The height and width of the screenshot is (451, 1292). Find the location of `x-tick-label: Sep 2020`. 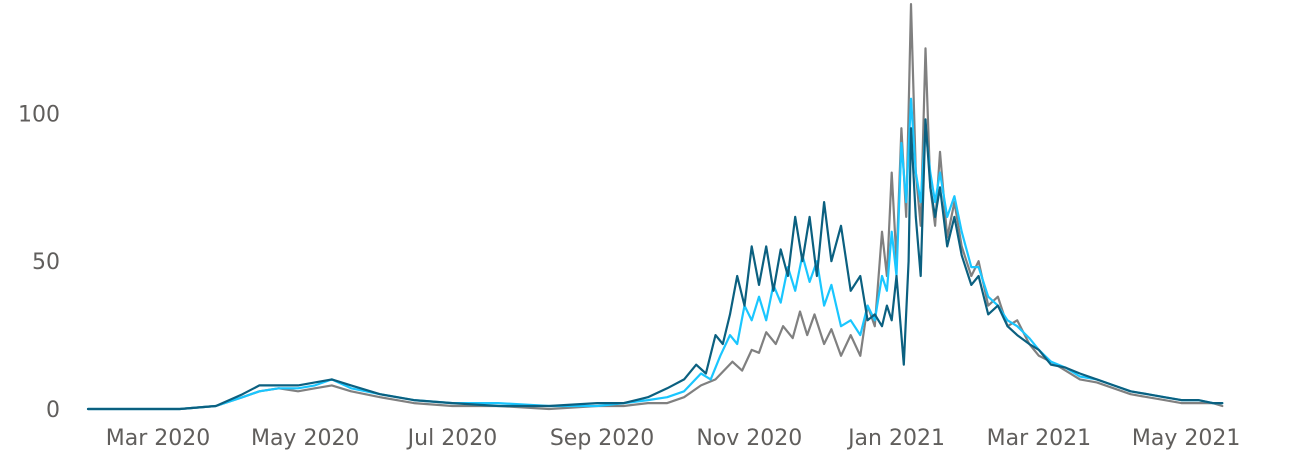

x-tick-label: Sep 2020 is located at coordinates (602, 438).